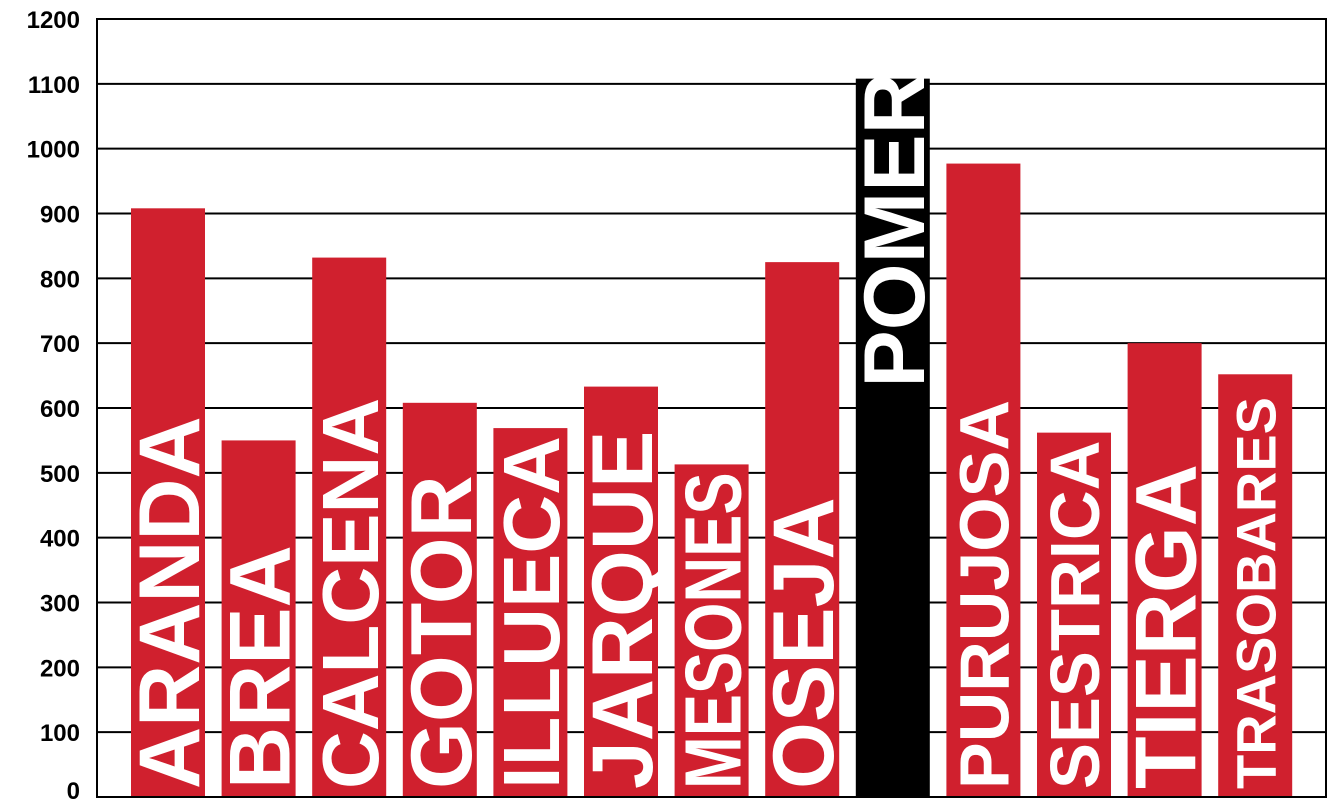 The image size is (1342, 802). I want to click on y-tick-label: 700, so click(60, 344).